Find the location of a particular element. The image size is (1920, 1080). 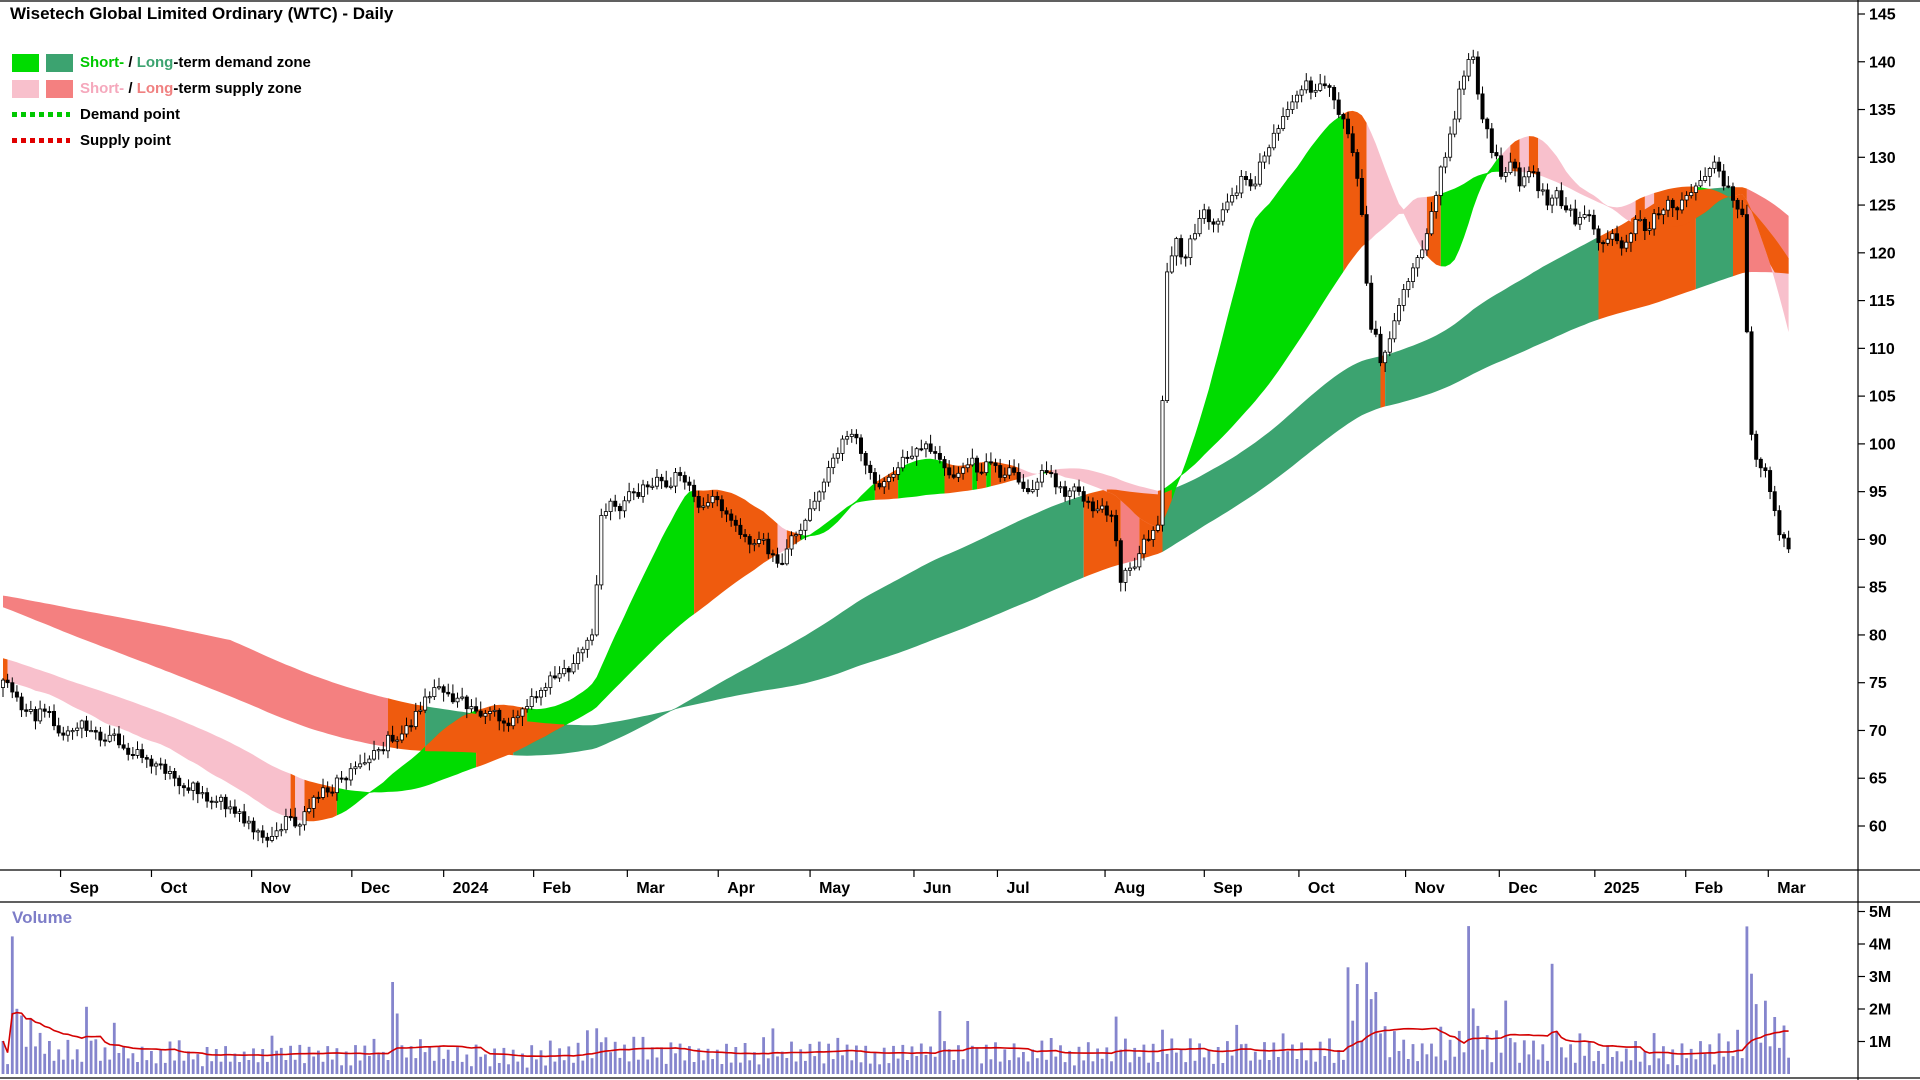

svg-text: 70 is located at coordinates (1878, 731).